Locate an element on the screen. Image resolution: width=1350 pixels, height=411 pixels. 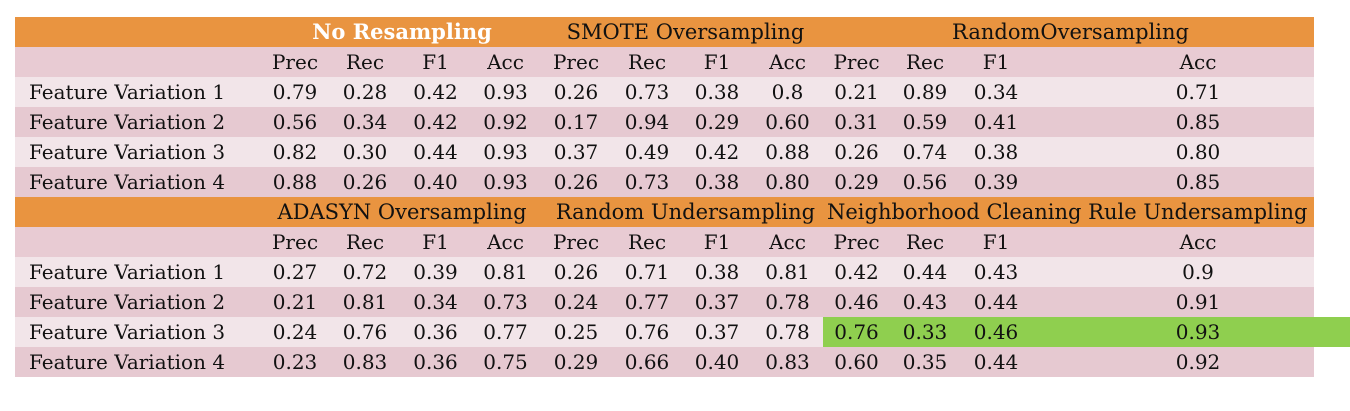
table-cell: 0.91 is located at coordinates (1198, 302).